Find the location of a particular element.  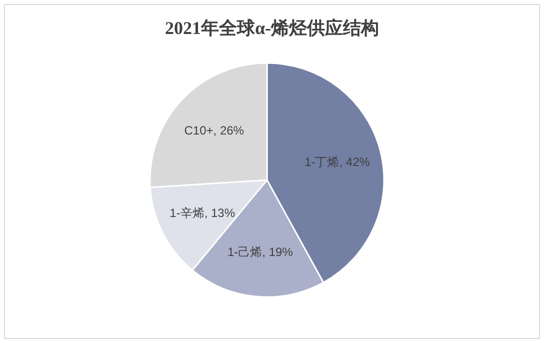

chart-title: 2021年全球α-烯烃供应结构 is located at coordinates (272, 28).